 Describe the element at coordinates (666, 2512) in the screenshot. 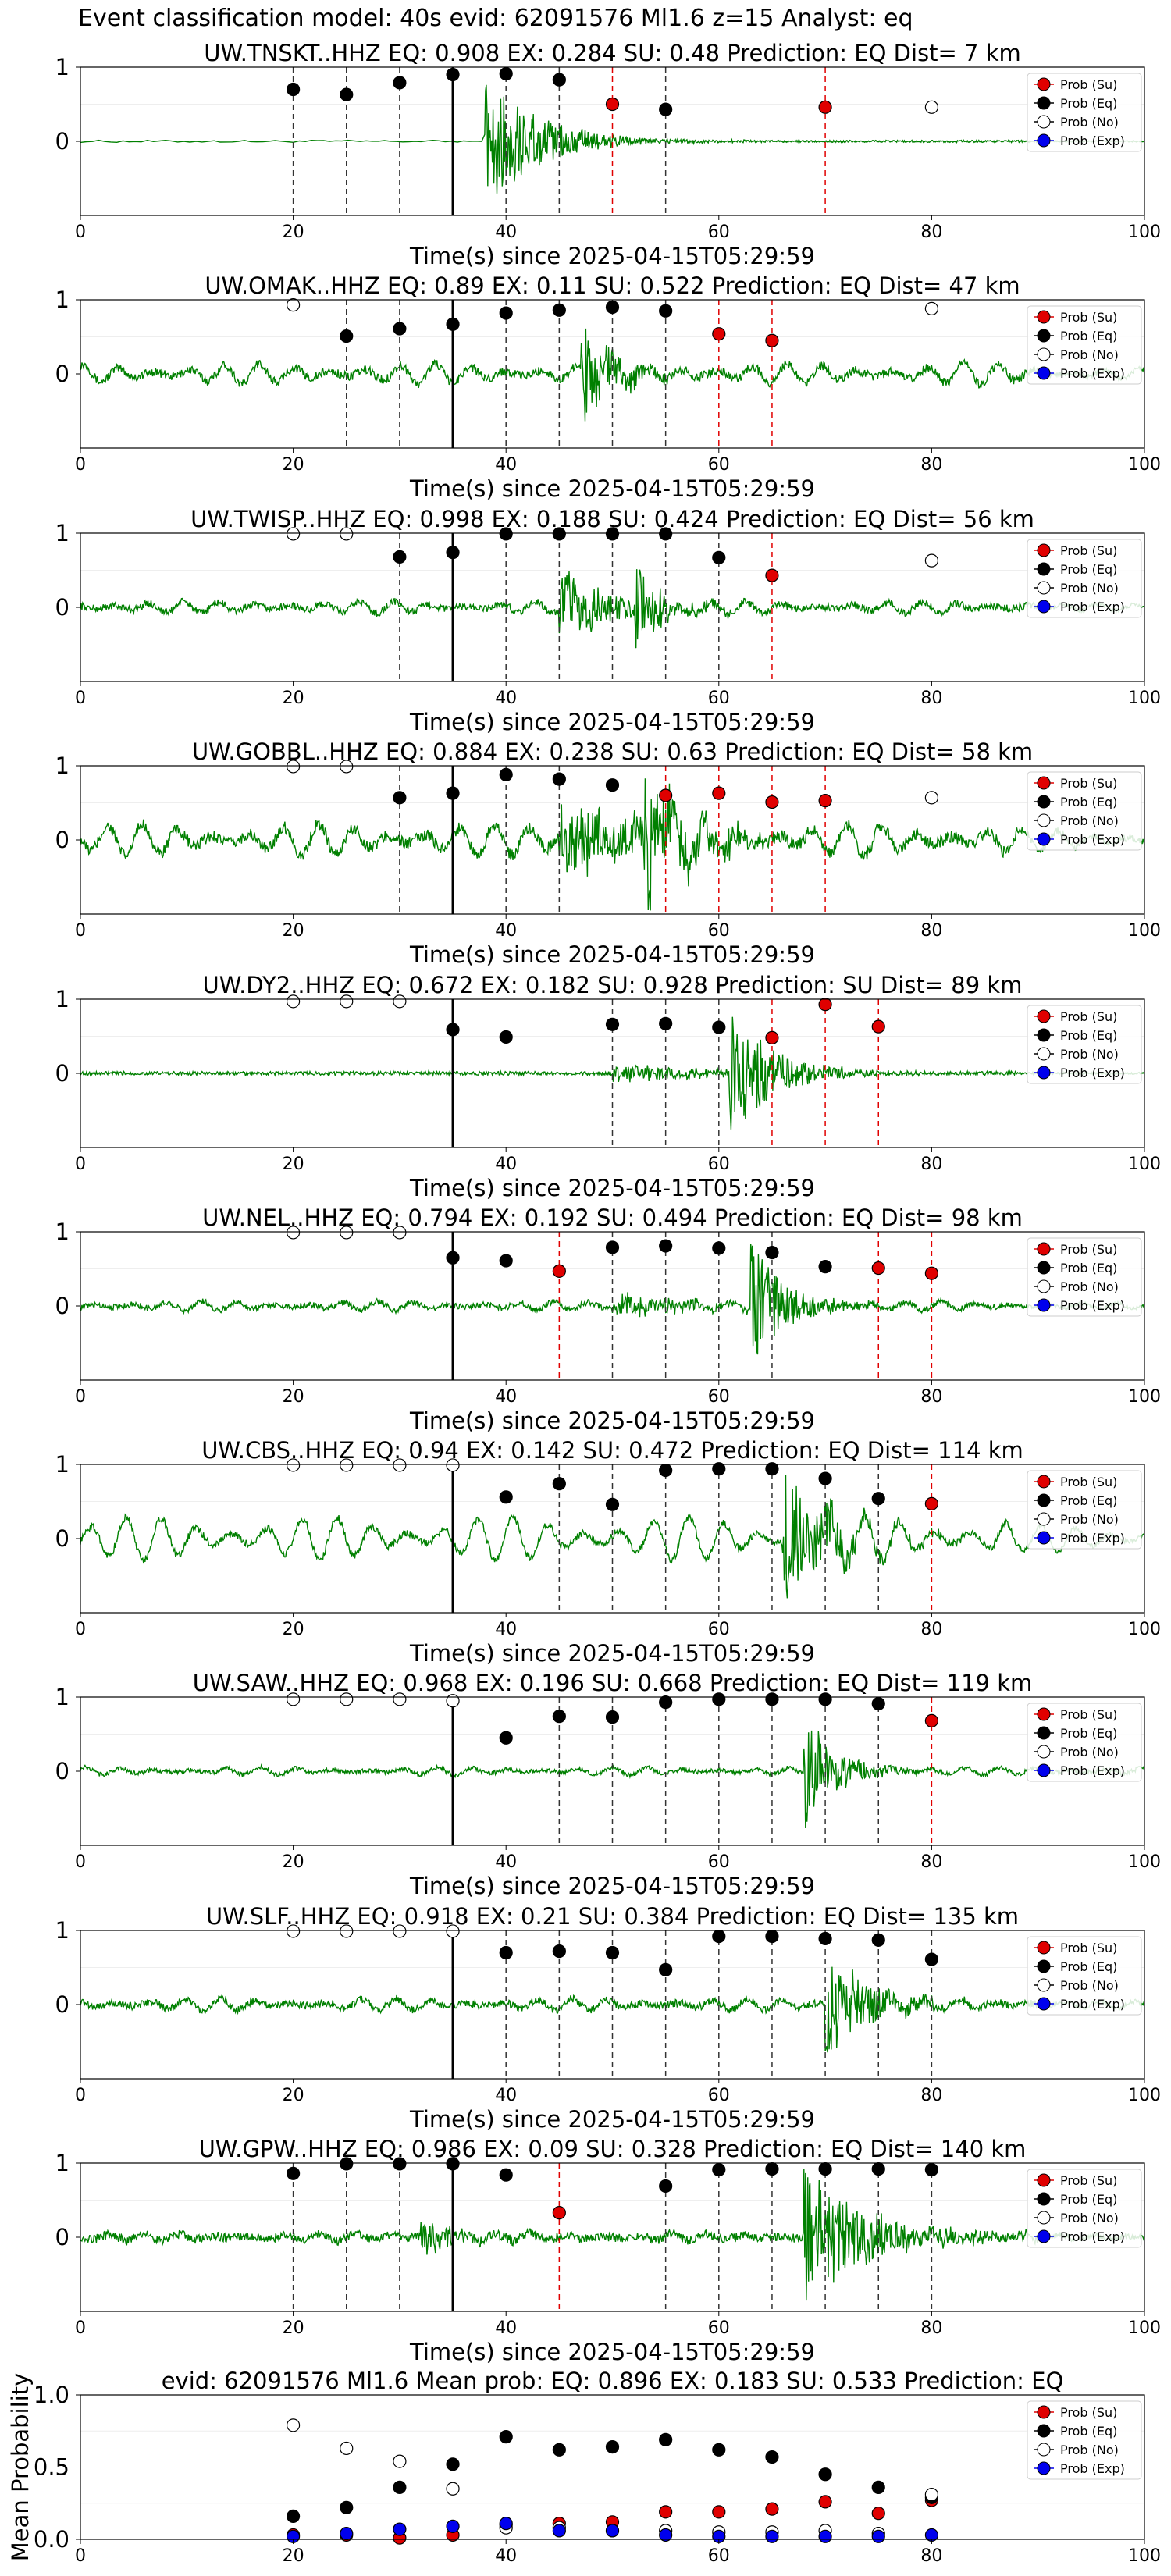

I see `mean-point-su` at that location.